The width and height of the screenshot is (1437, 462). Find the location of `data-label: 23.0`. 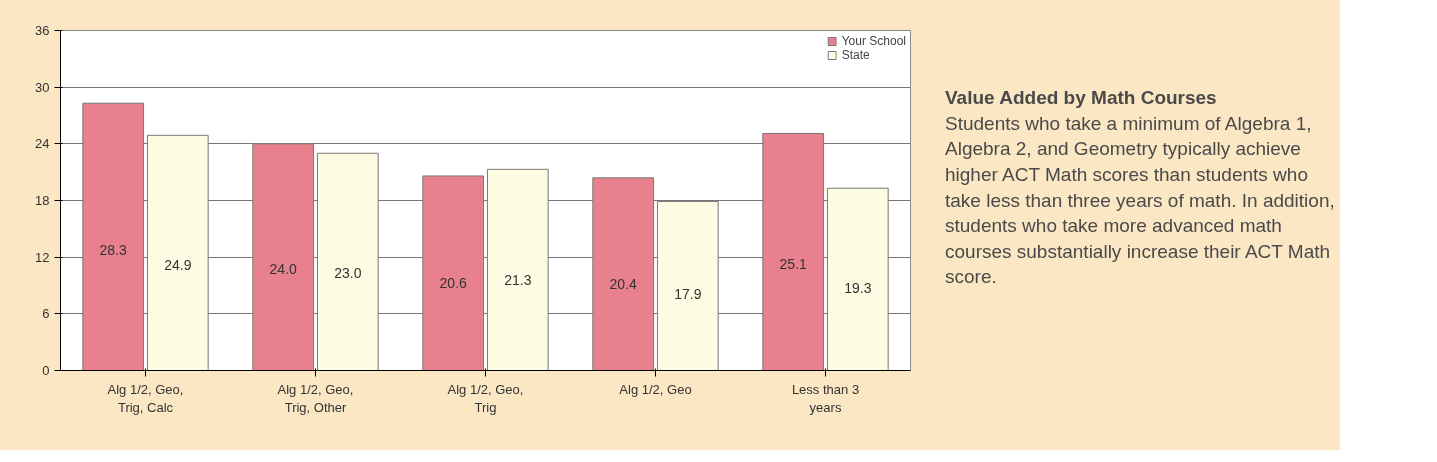

data-label: 23.0 is located at coordinates (348, 272).